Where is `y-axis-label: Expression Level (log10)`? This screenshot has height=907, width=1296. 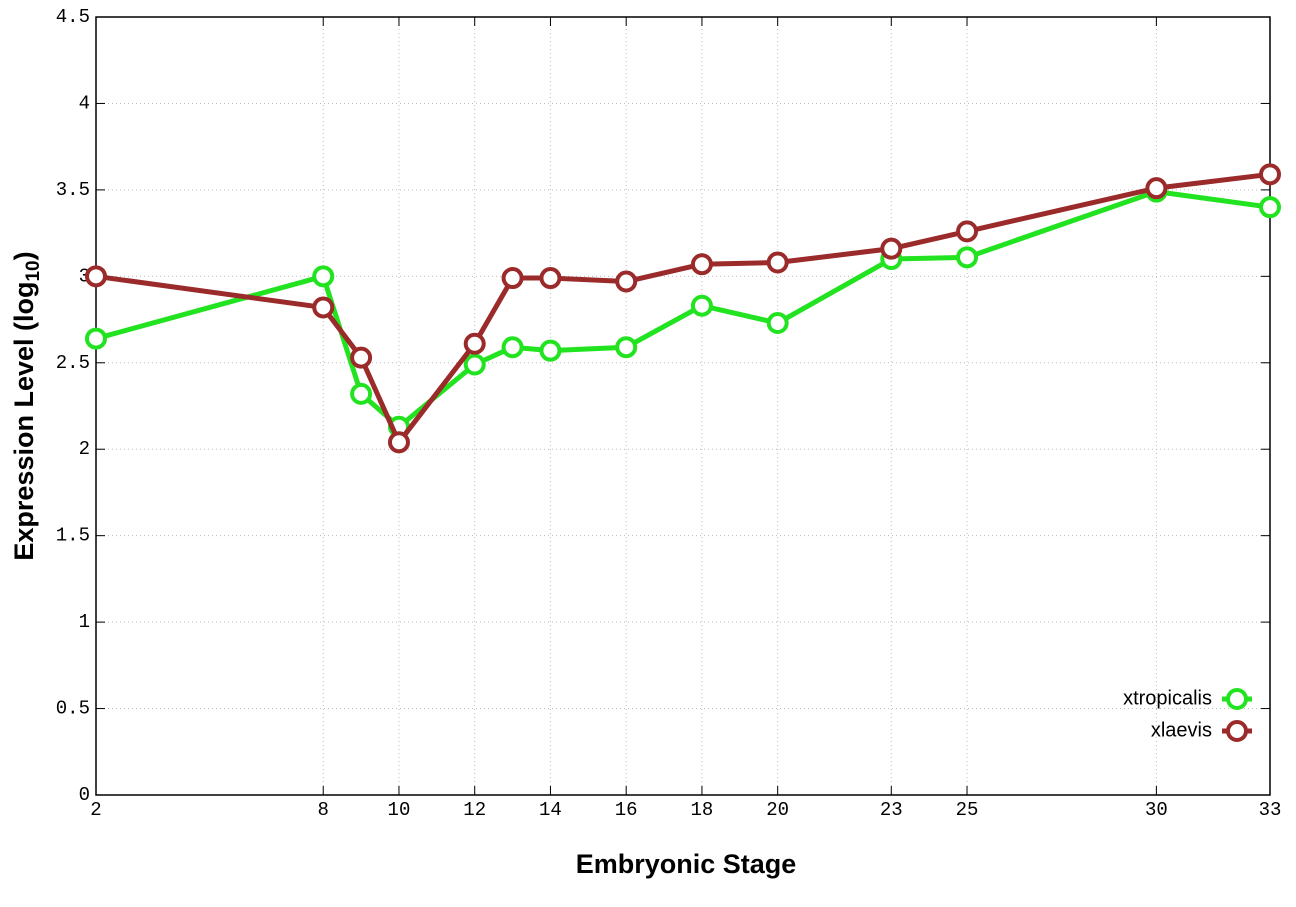 y-axis-label: Expression Level (log10) is located at coordinates (26, 405).